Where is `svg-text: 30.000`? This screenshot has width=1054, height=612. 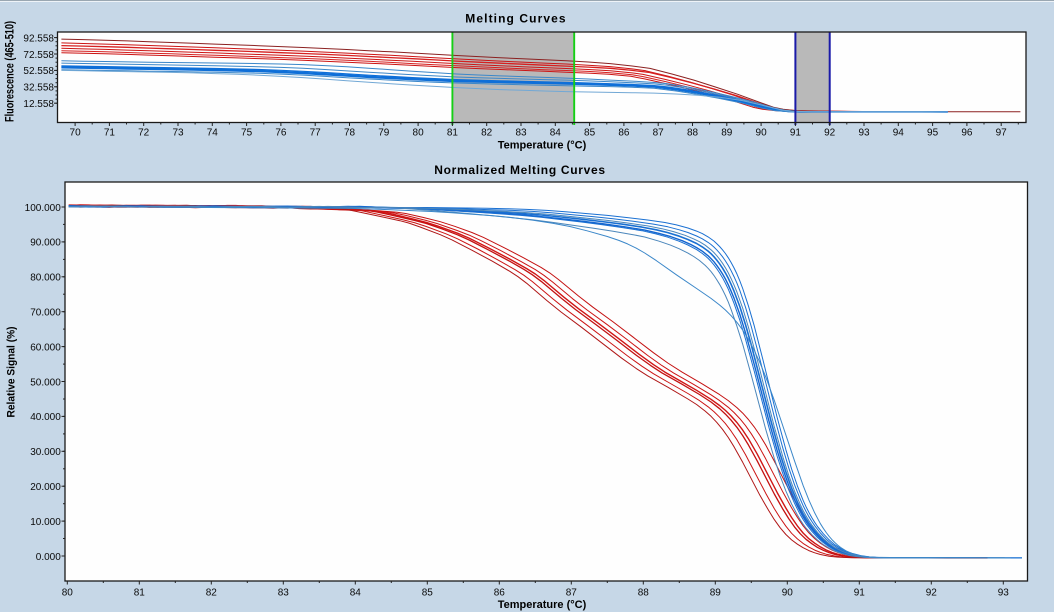 svg-text: 30.000 is located at coordinates (45, 452).